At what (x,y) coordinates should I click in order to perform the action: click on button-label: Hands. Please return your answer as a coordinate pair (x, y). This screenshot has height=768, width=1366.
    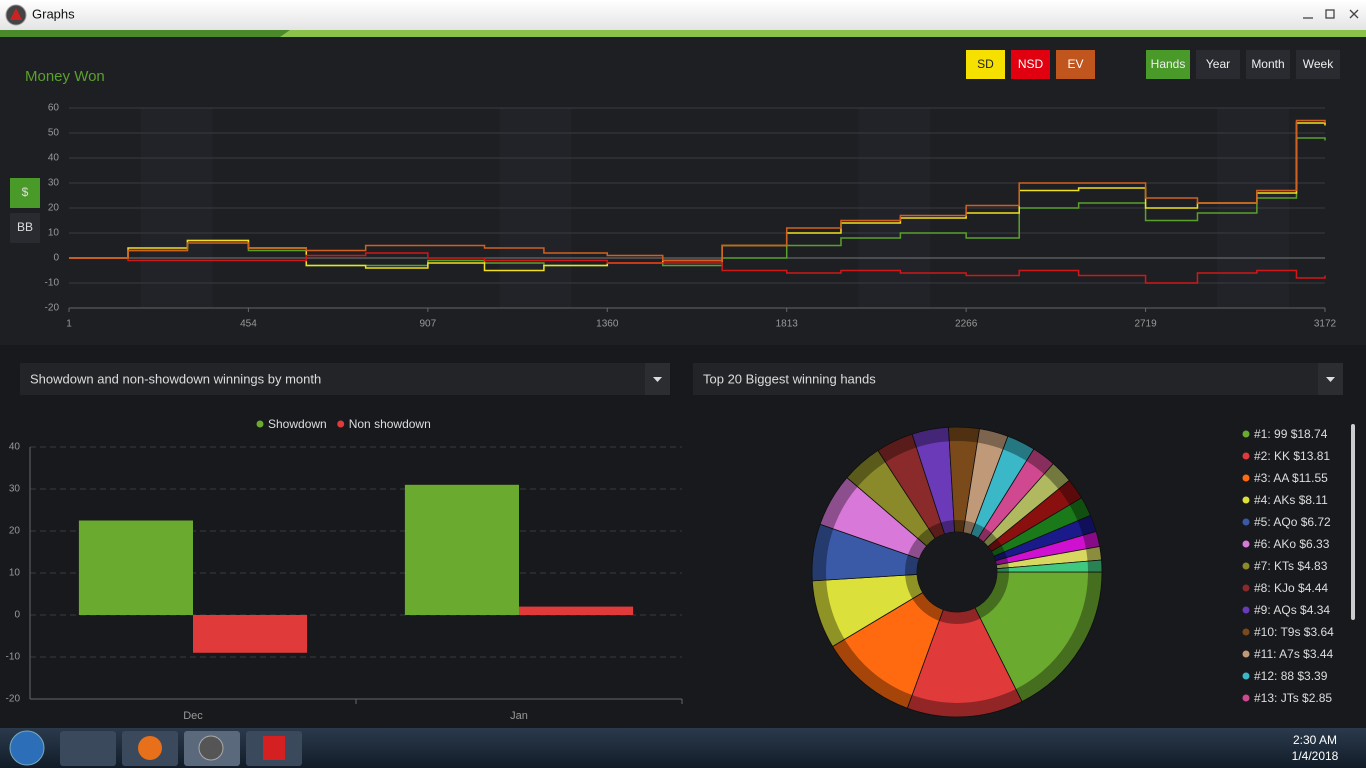
    Looking at the image, I should click on (1168, 64).